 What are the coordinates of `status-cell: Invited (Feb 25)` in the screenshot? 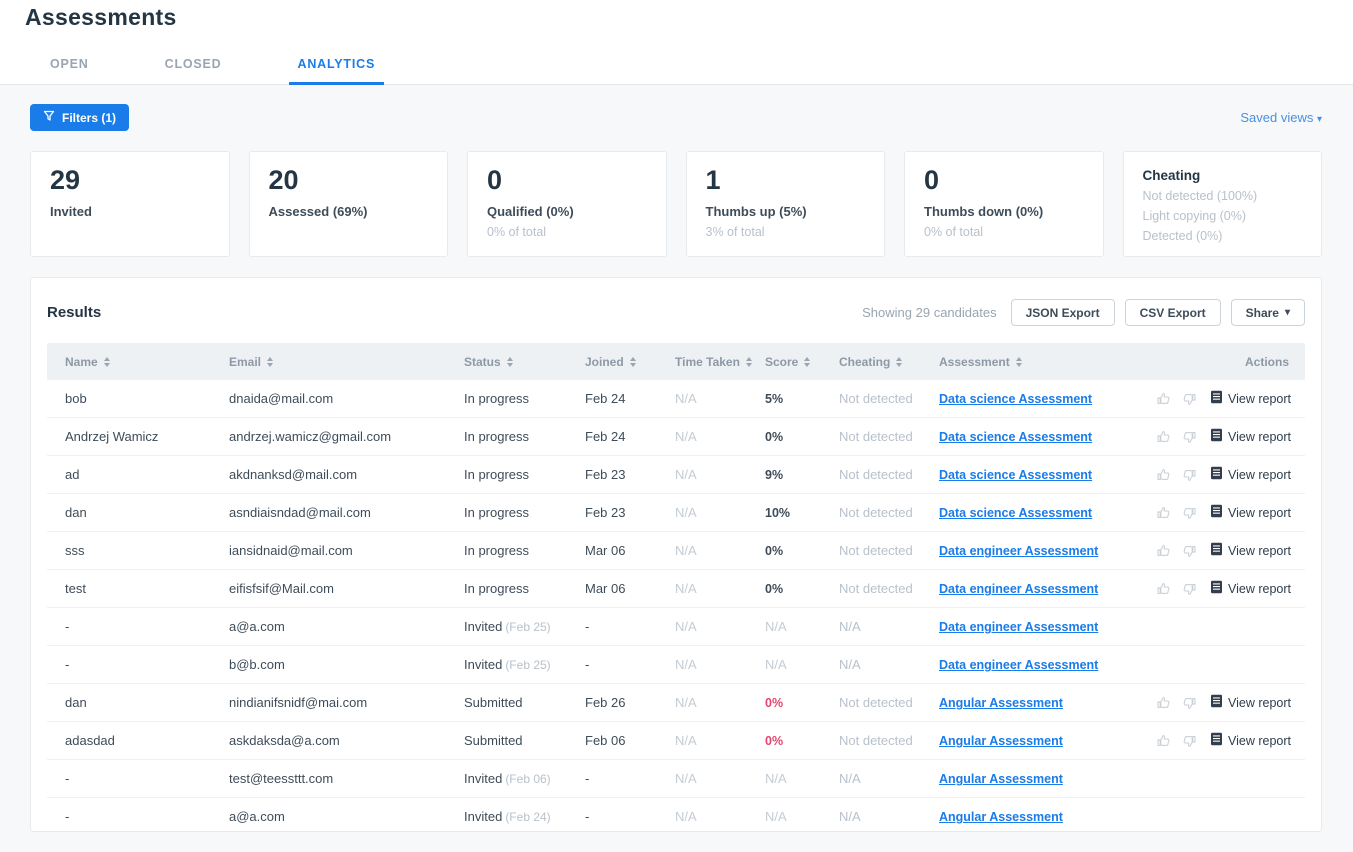 It's located at (507, 664).